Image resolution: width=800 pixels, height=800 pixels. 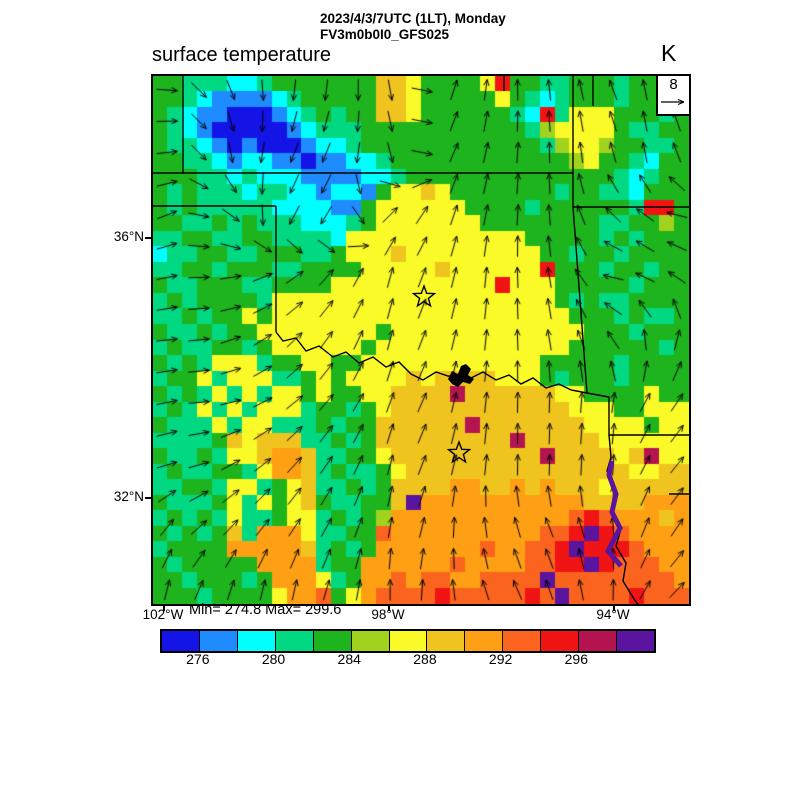 What do you see at coordinates (673, 84) in the screenshot?
I see `wind-reference-value: 8` at bounding box center [673, 84].